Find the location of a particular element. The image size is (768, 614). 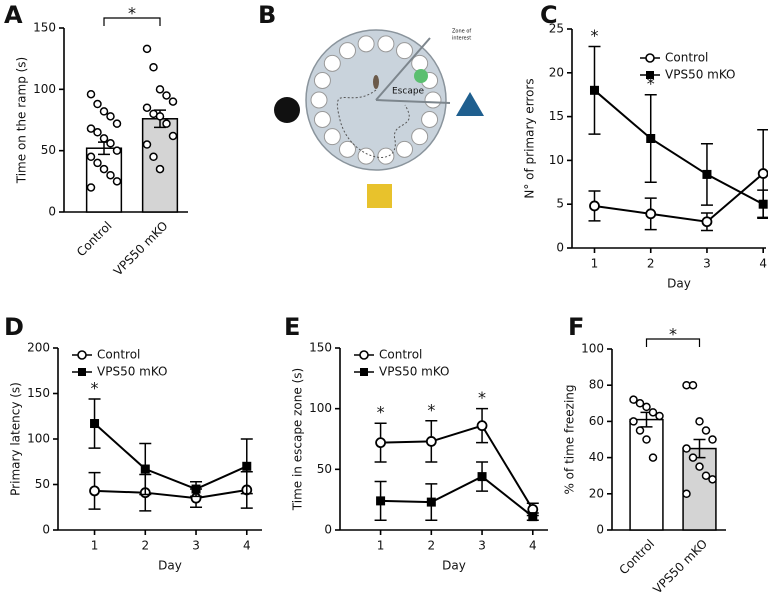

maze-diagram: B Escape Zone of interest is located at coordinates (371, 104).